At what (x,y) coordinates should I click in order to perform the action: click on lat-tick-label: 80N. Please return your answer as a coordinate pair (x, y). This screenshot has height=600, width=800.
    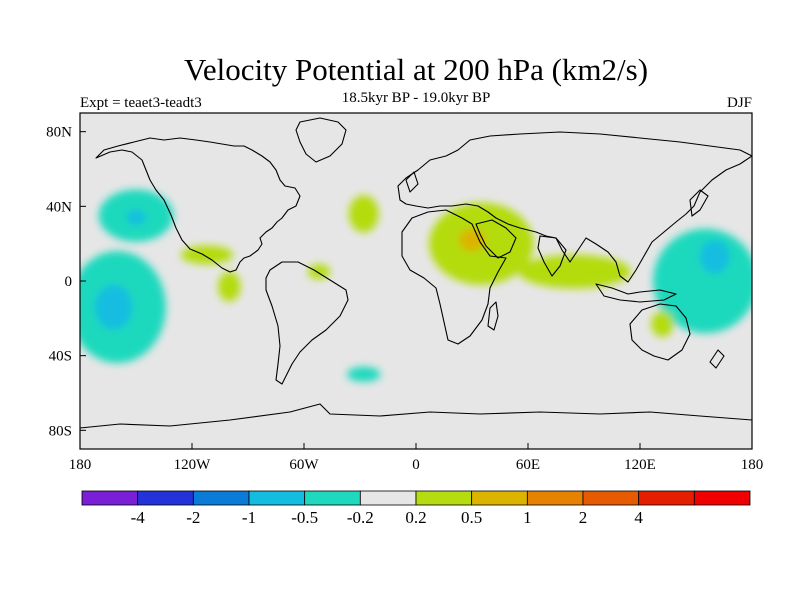
    Looking at the image, I should click on (59, 133).